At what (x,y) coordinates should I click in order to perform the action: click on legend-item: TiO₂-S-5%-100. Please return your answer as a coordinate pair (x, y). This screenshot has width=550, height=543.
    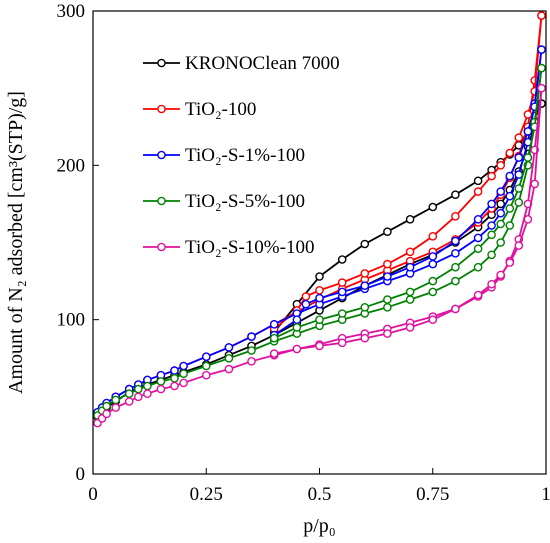
    Looking at the image, I should click on (224, 201).